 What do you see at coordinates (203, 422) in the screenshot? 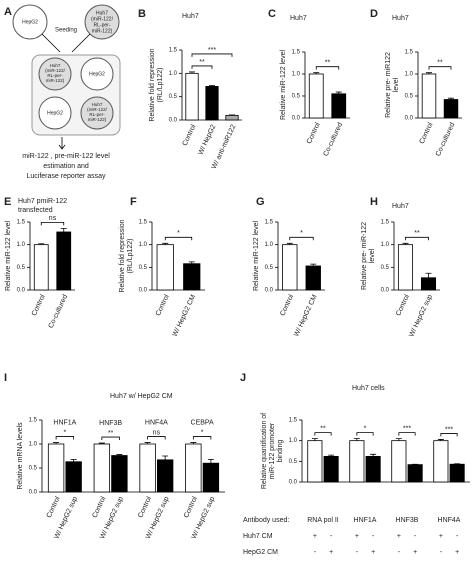
I see `group-label: CEBPA` at bounding box center [203, 422].